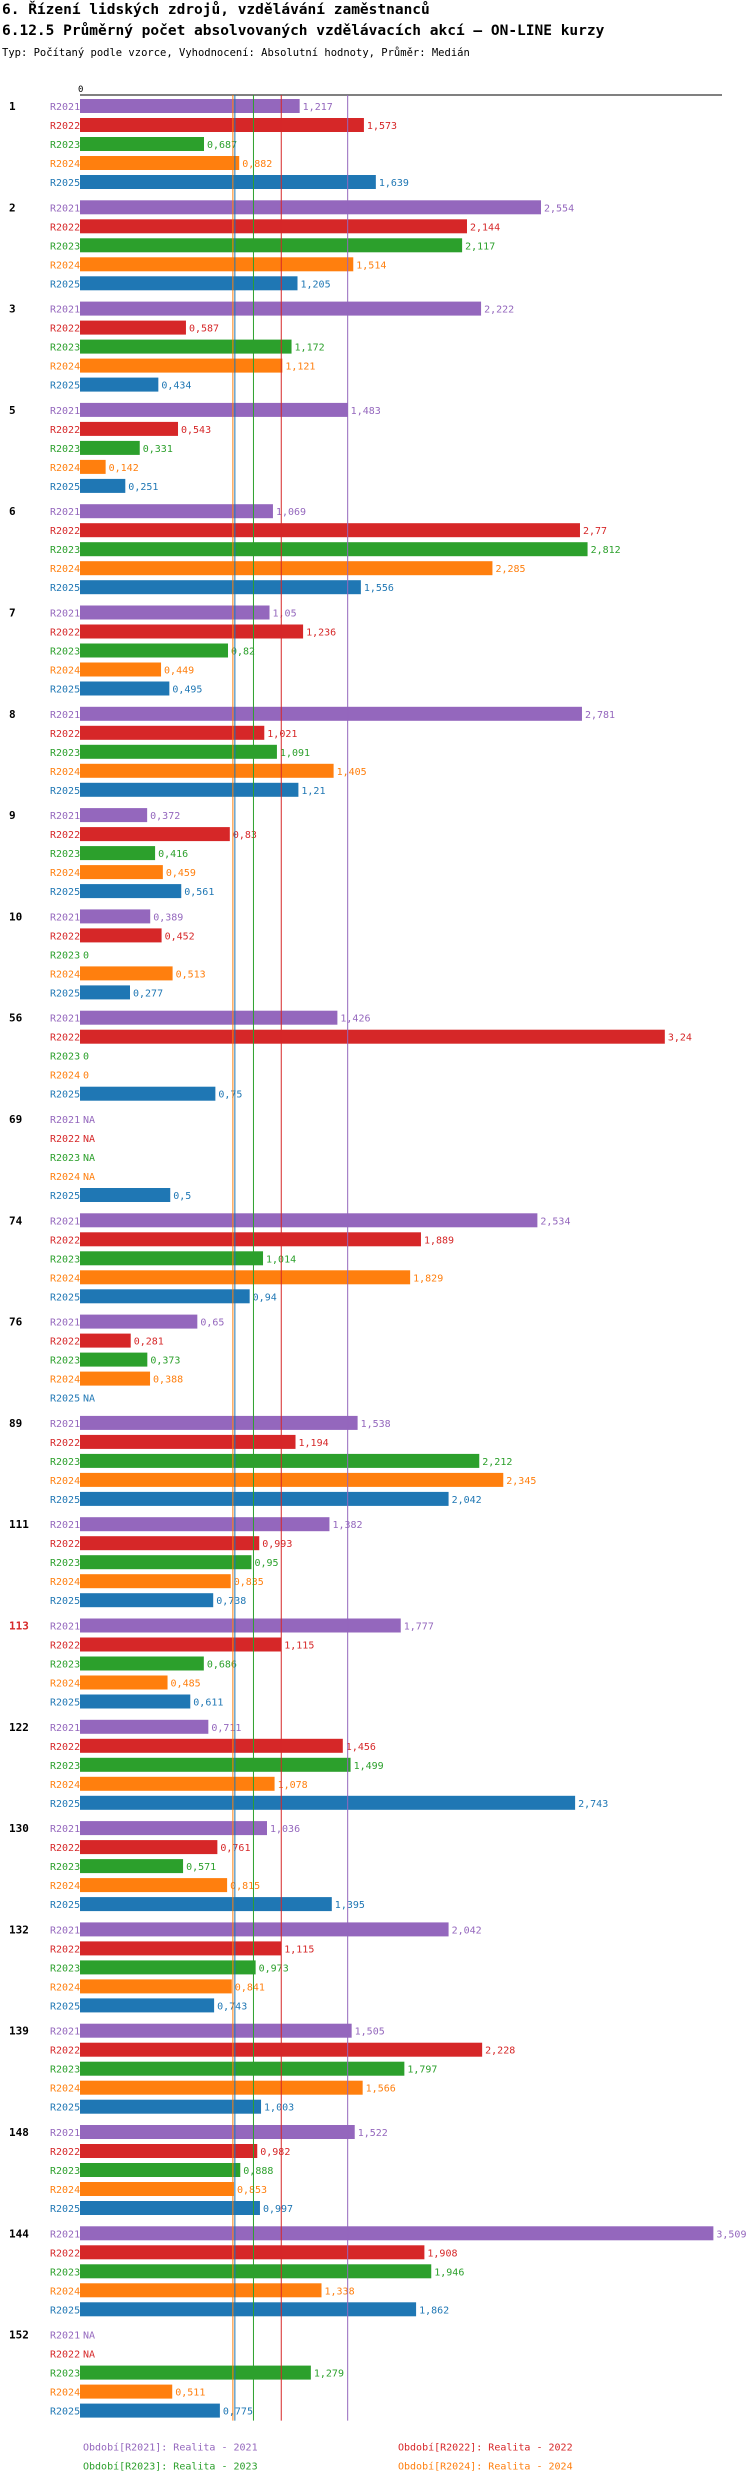 This screenshot has width=750, height=2480. Describe the element at coordinates (442, 2253) in the screenshot. I see `data-label: 1,908` at that location.